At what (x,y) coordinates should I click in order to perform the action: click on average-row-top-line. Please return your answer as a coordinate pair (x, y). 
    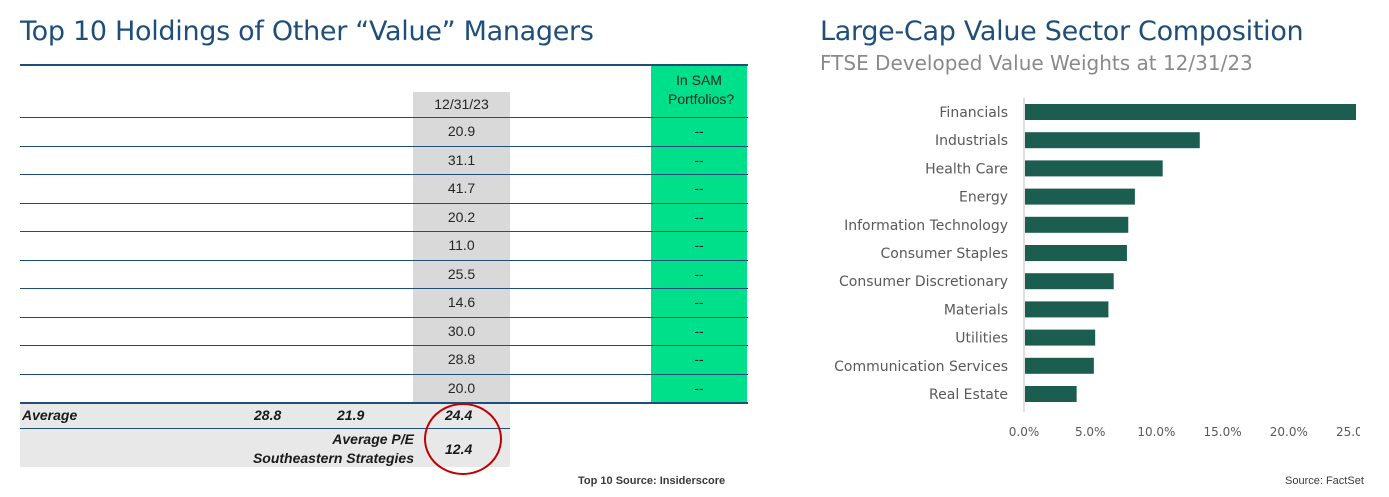
    Looking at the image, I should click on (384, 403).